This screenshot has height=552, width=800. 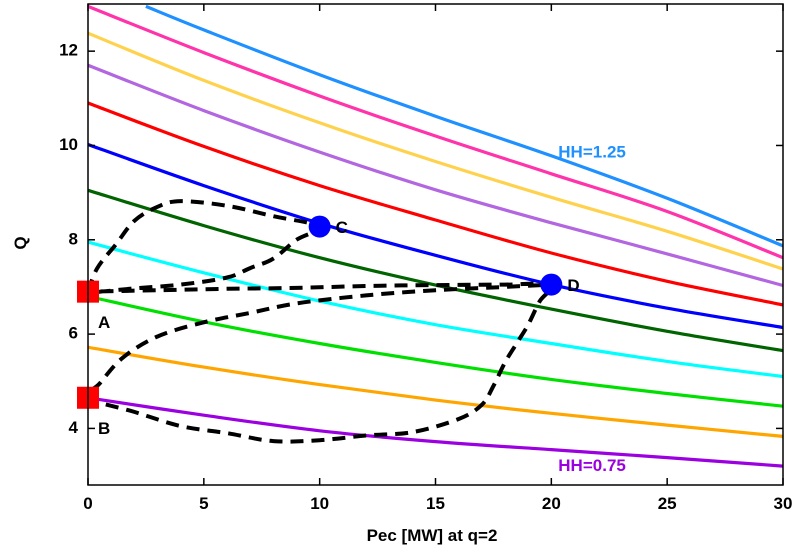 What do you see at coordinates (68, 144) in the screenshot?
I see `y-tick-label: 10` at bounding box center [68, 144].